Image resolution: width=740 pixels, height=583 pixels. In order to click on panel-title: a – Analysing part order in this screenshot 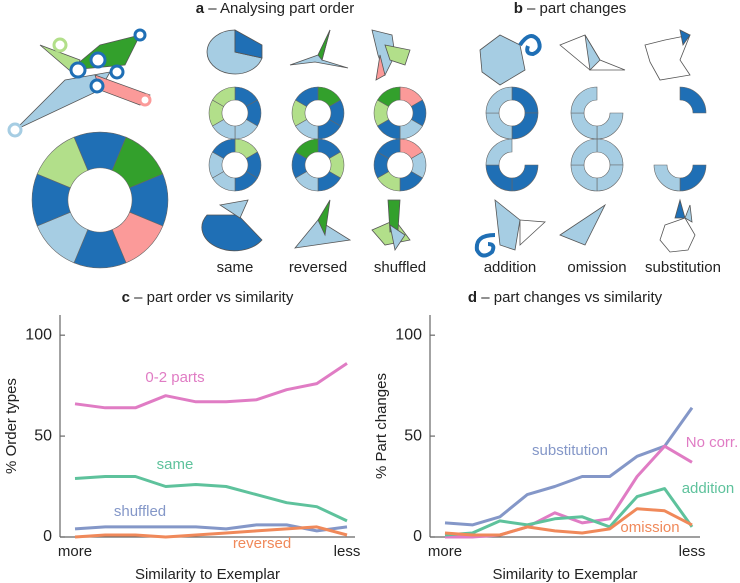, I will do `click(275, 8)`.